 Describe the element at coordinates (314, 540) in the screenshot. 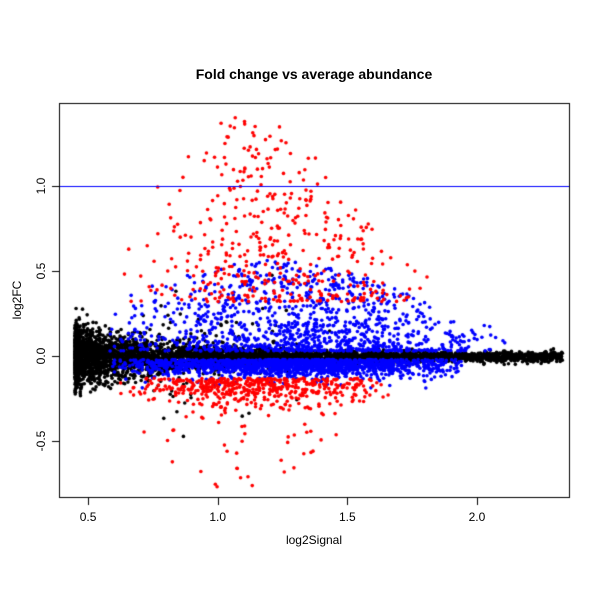

I see `x-axis-label: log2Signal` at that location.